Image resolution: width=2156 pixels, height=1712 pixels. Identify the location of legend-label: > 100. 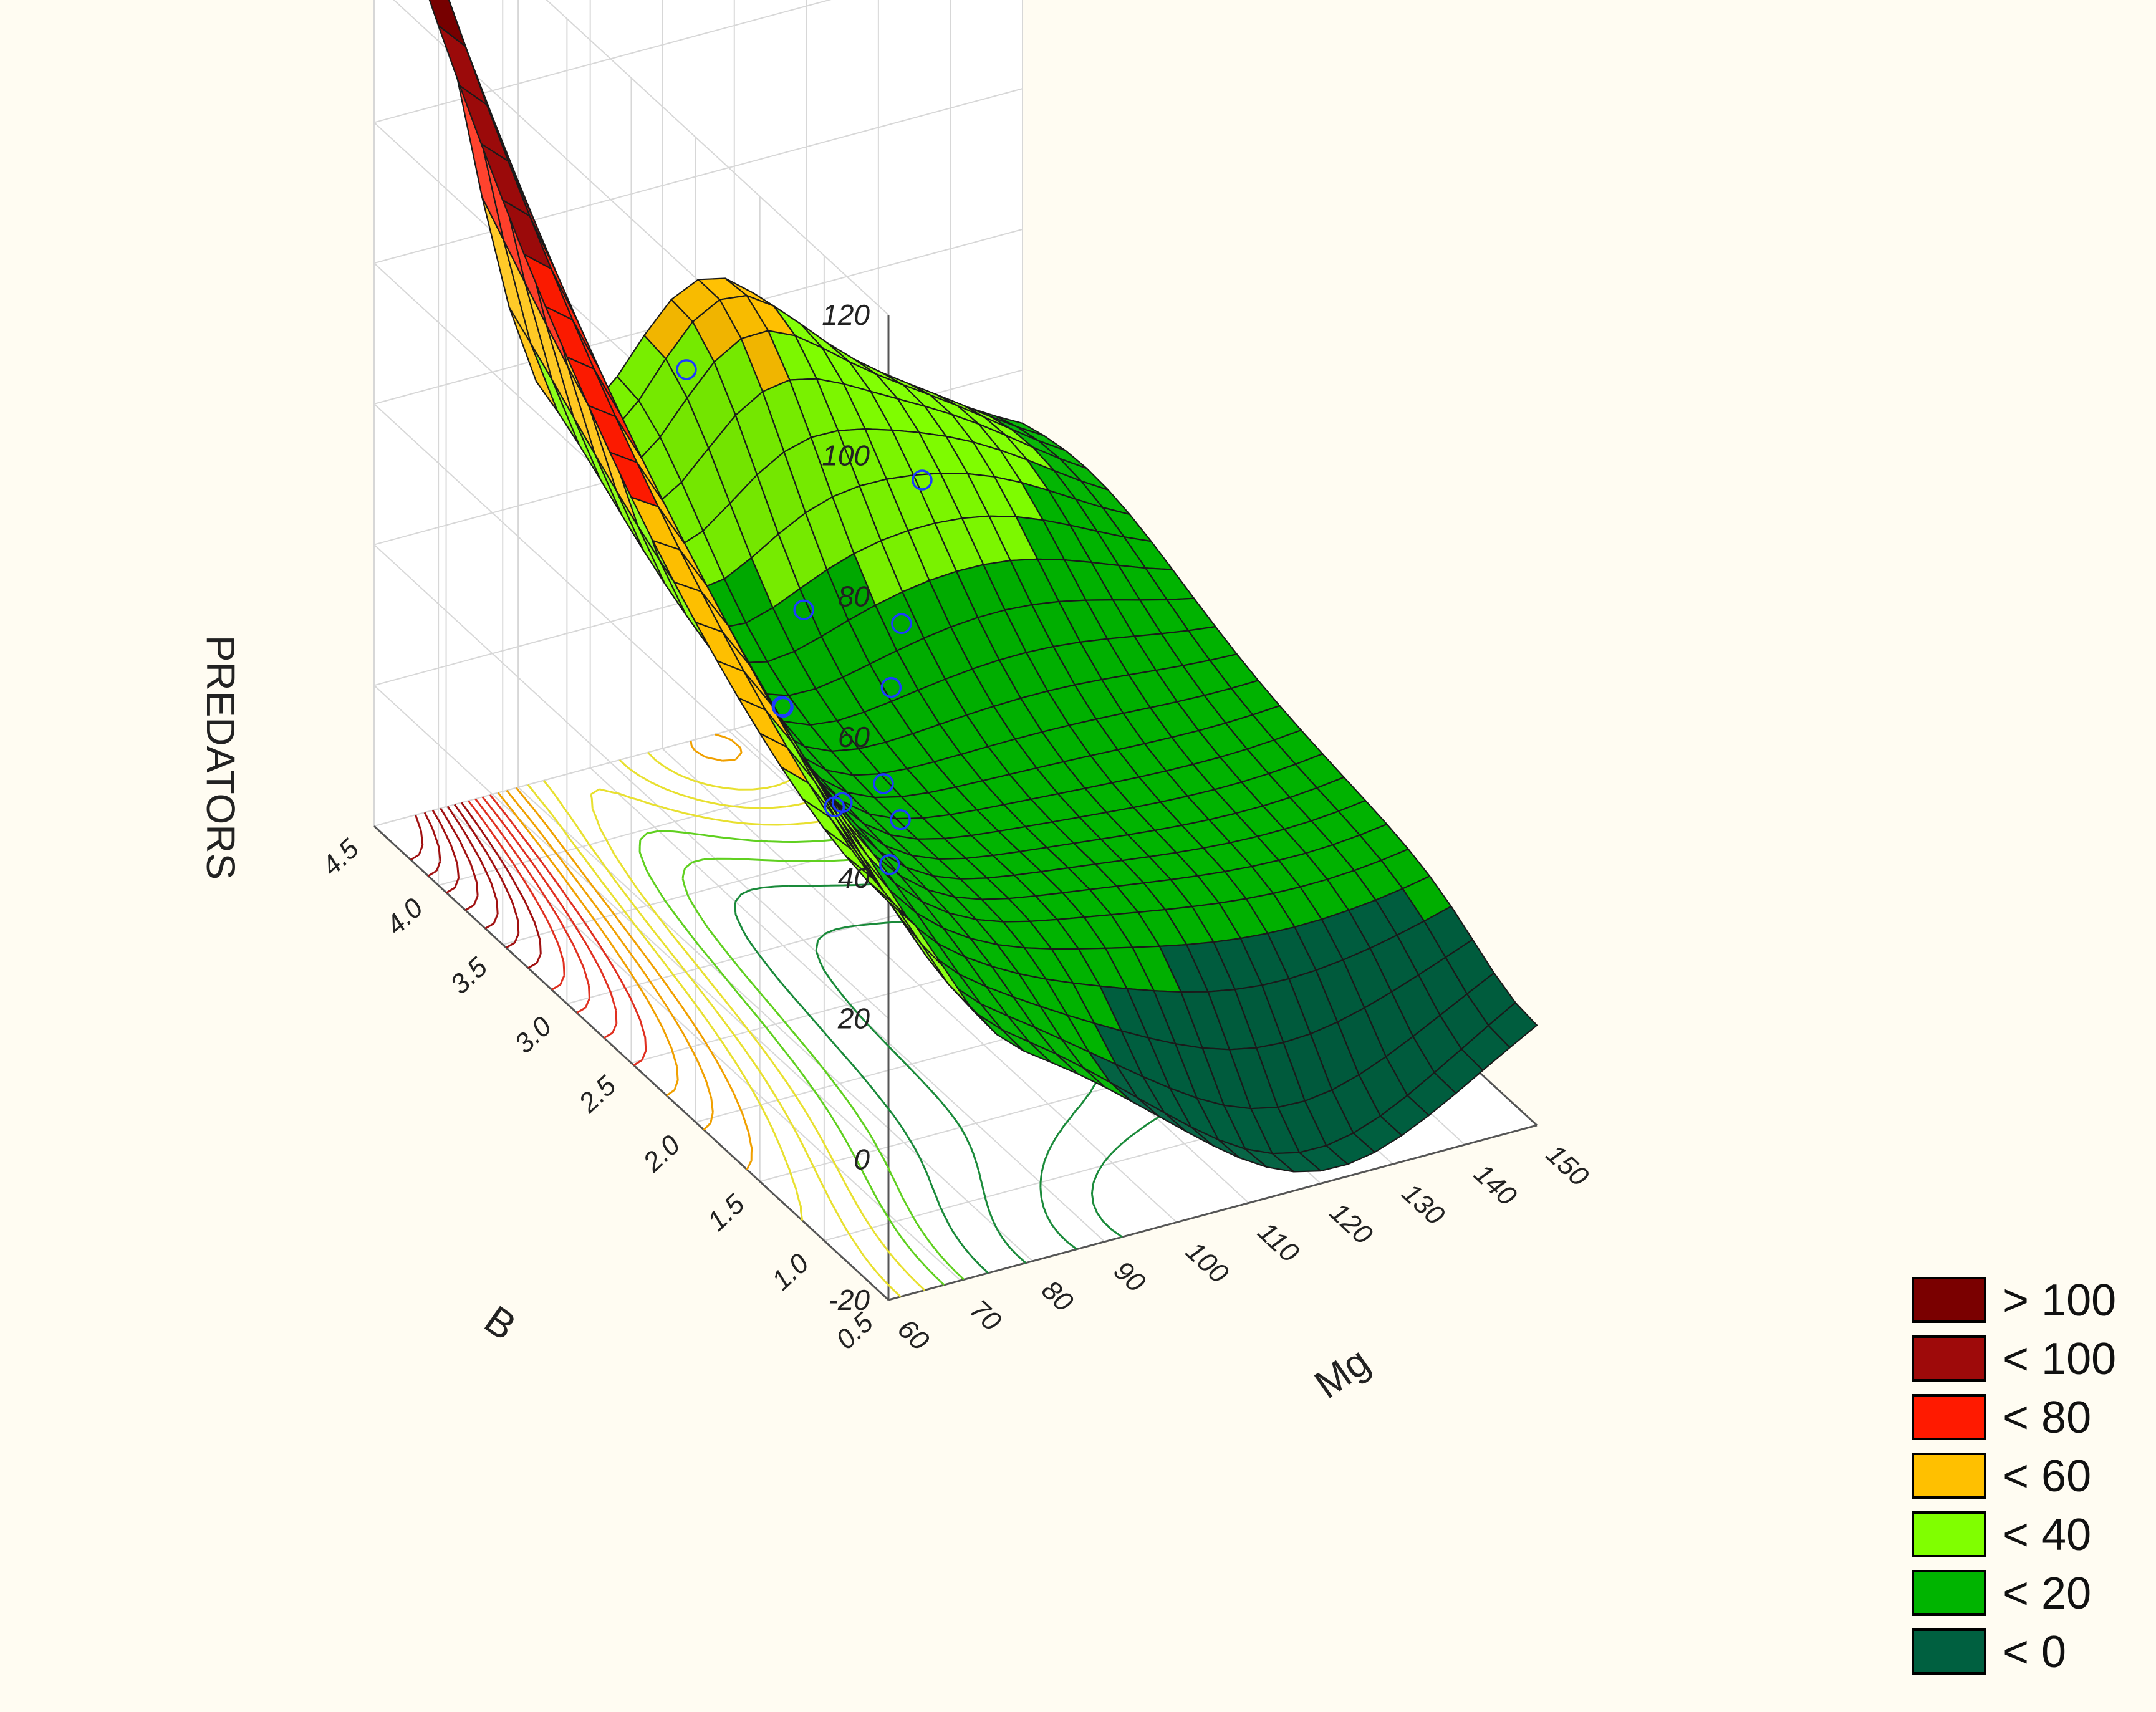
(2059, 1300).